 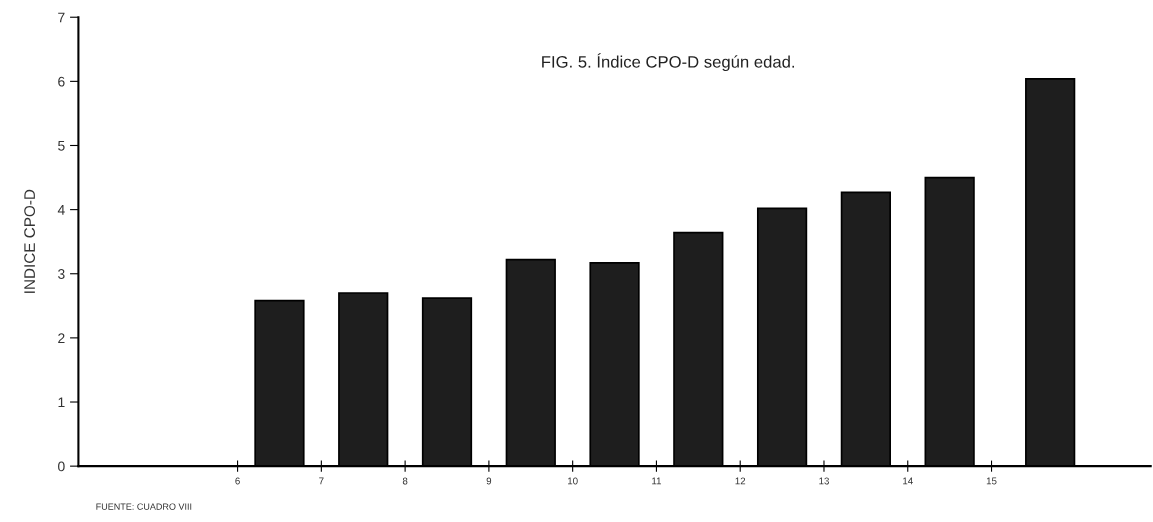 What do you see at coordinates (991, 481) in the screenshot?
I see `x-tick-label: 15` at bounding box center [991, 481].